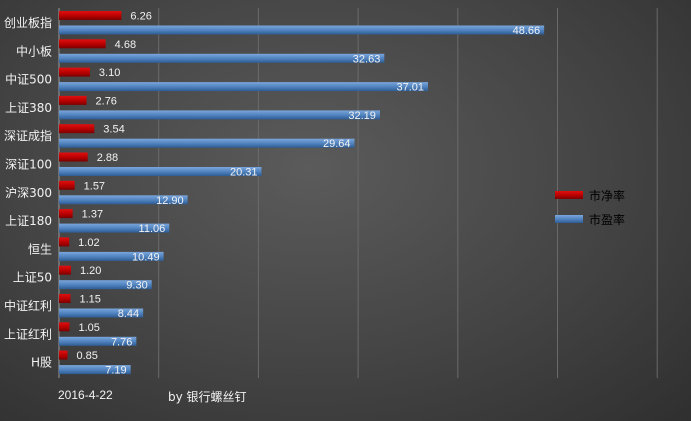 This screenshot has width=691, height=421. I want to click on data-label: 32.19, so click(362, 116).